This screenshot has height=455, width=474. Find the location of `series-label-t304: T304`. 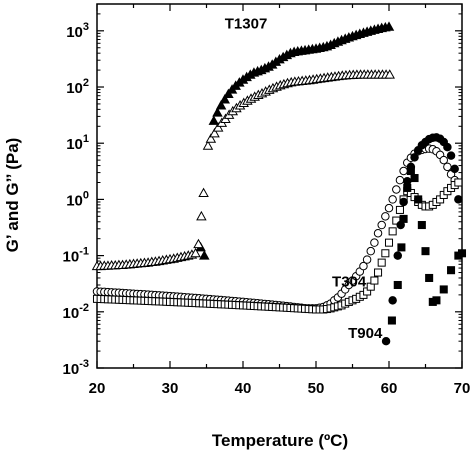

series-label-t304: T304 is located at coordinates (349, 282).